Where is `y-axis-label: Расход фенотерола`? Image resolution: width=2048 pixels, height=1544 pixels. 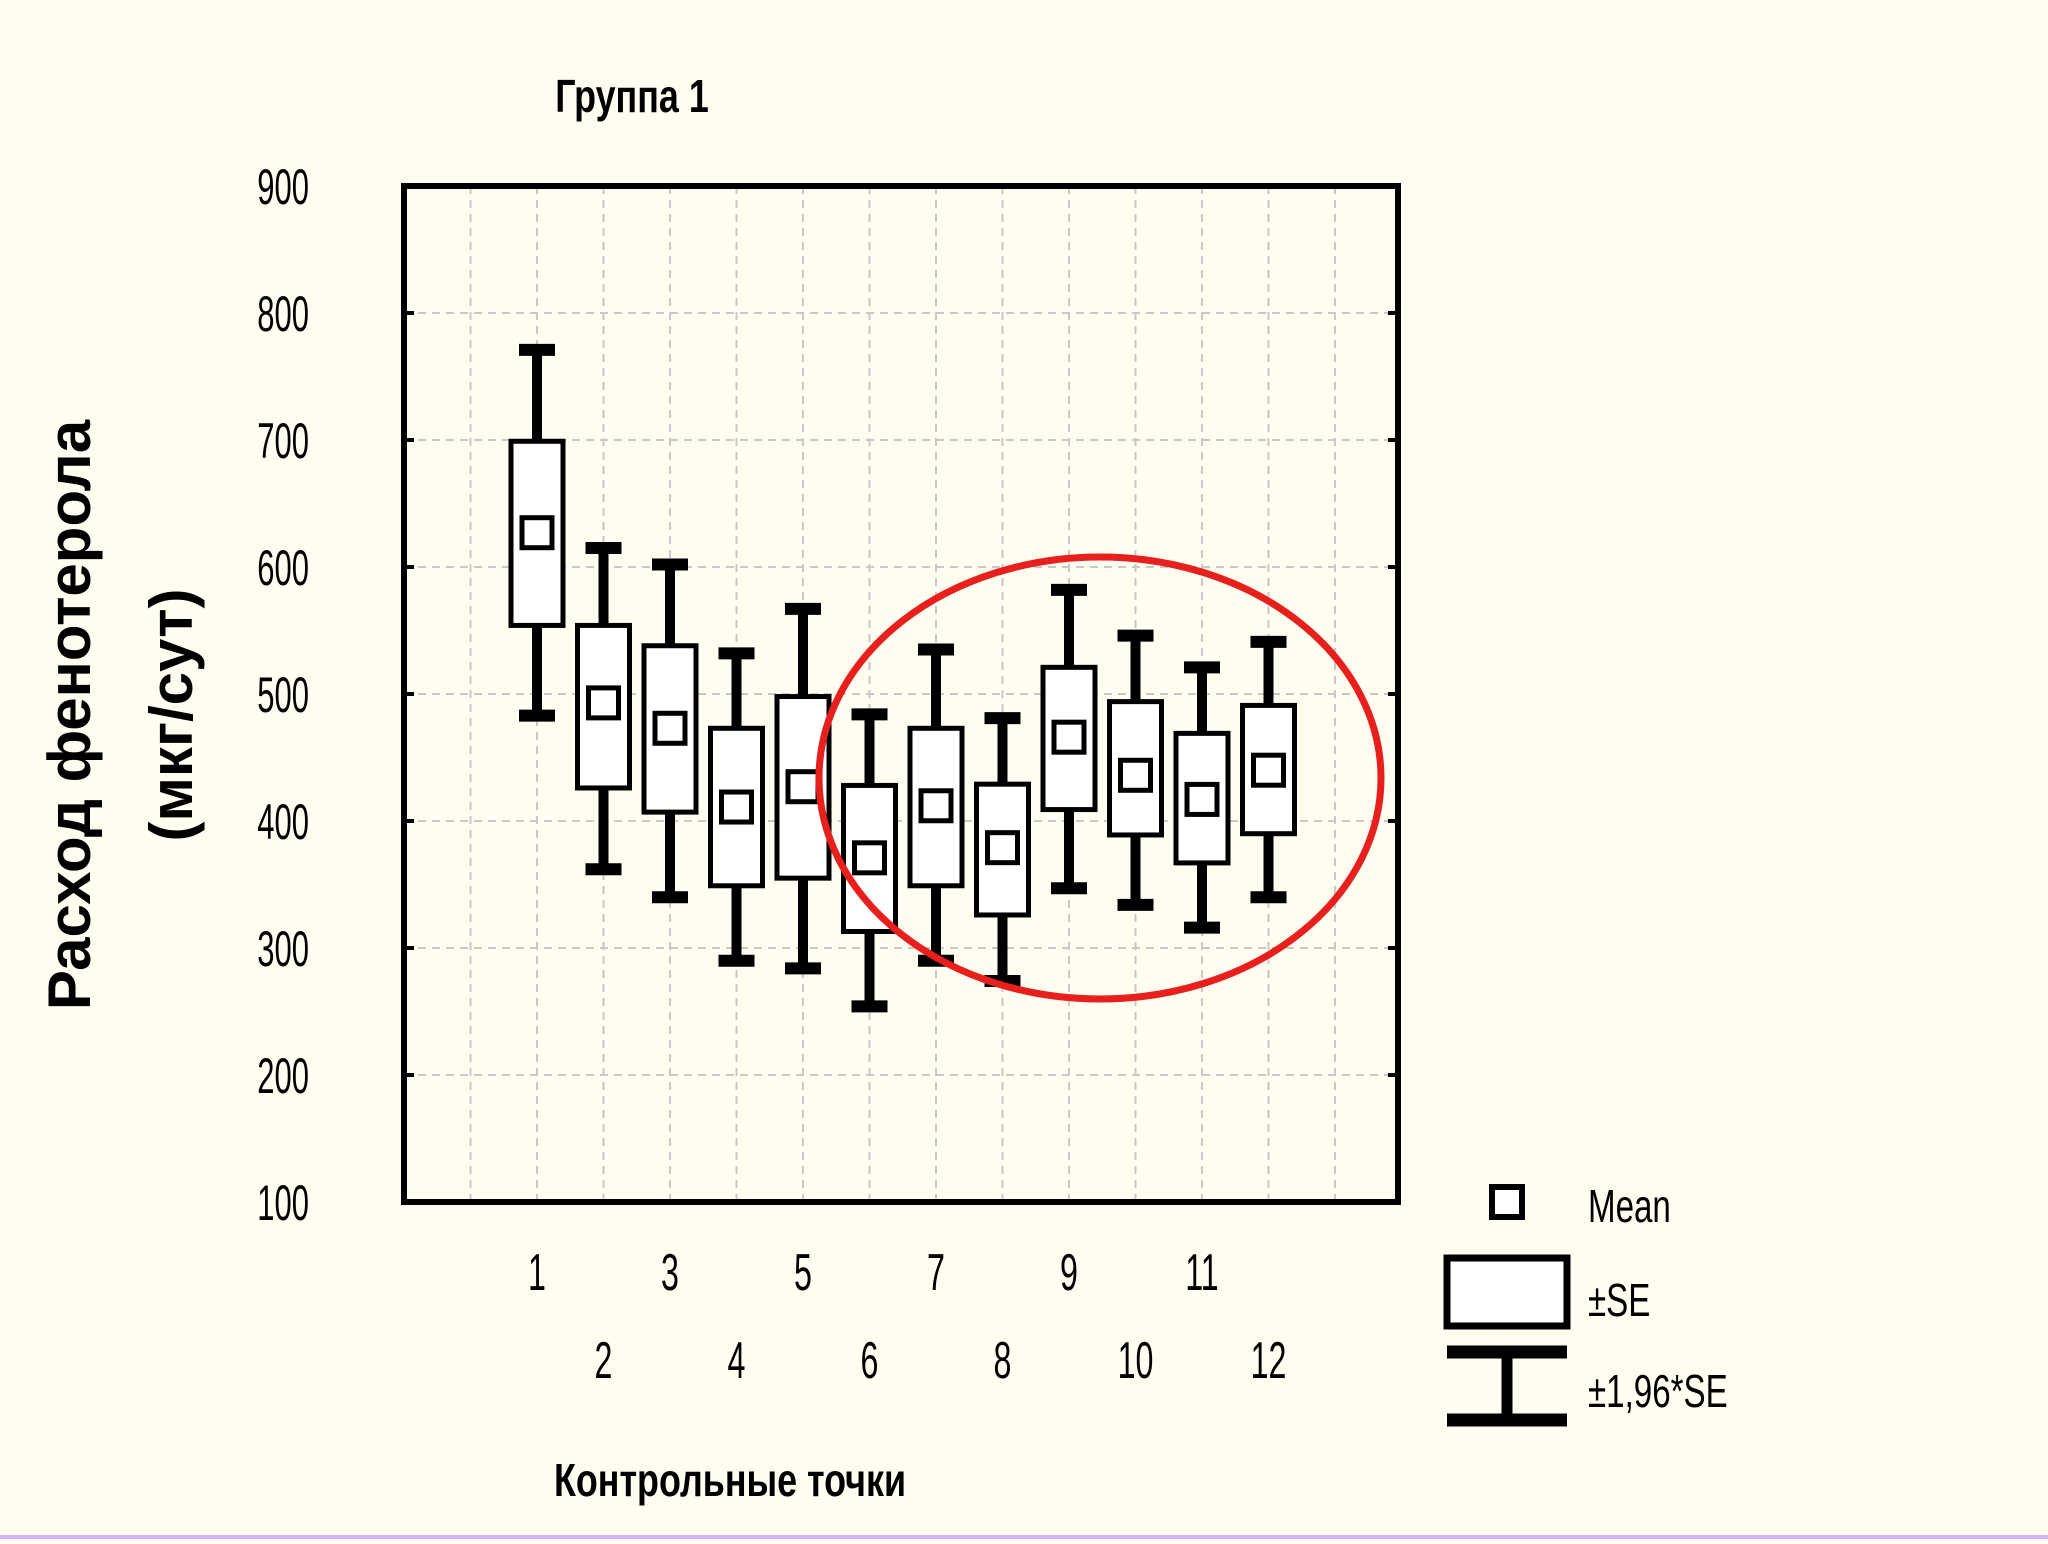 y-axis-label: Расход фенотерола is located at coordinates (69, 714).